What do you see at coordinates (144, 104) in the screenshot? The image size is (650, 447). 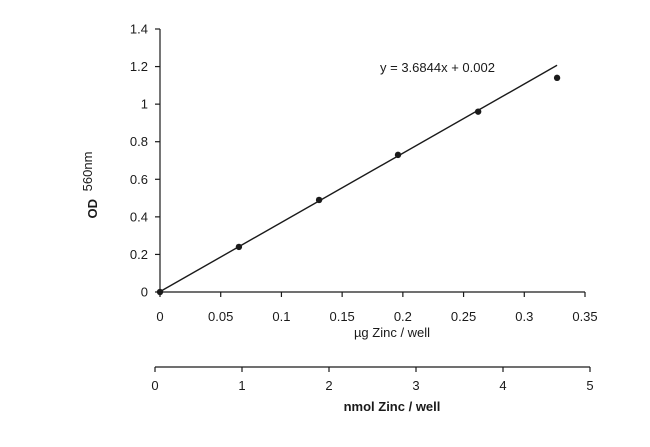 I see `y-tick-label: 1` at bounding box center [144, 104].